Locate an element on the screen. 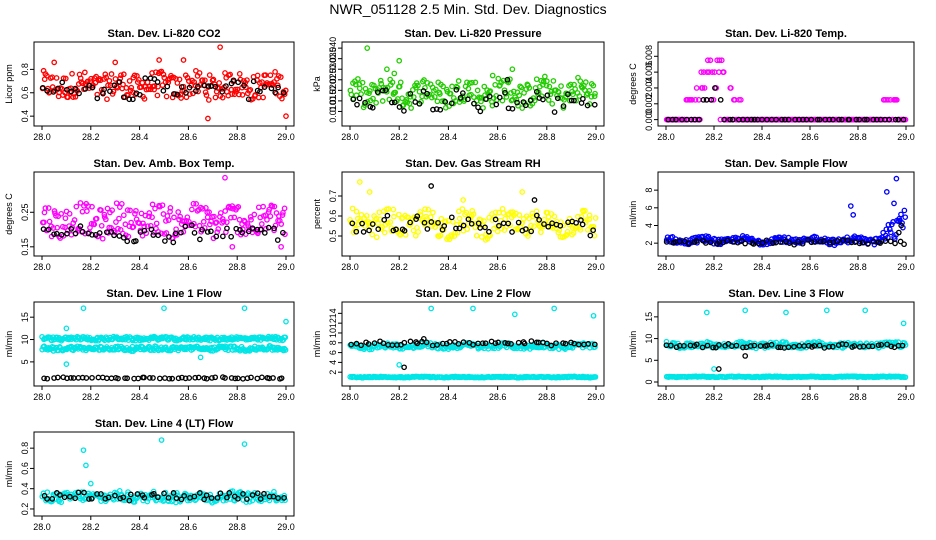 The width and height of the screenshot is (936, 540). y-tick-label: 0.4 is located at coordinates (25, 488).